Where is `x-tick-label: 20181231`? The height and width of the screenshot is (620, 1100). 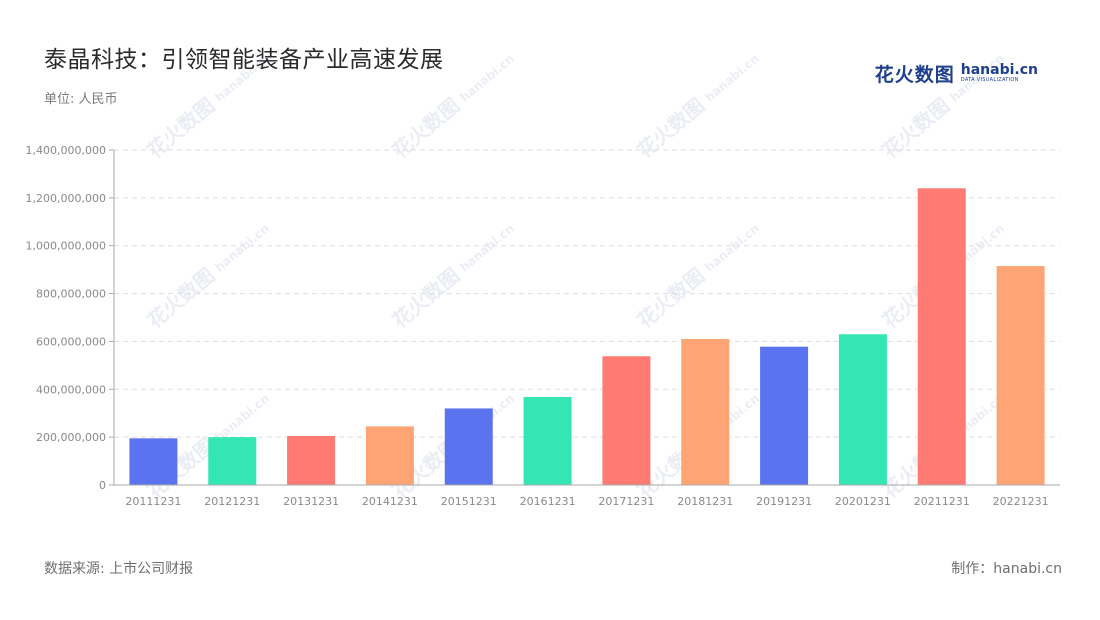
x-tick-label: 20181231 is located at coordinates (705, 501).